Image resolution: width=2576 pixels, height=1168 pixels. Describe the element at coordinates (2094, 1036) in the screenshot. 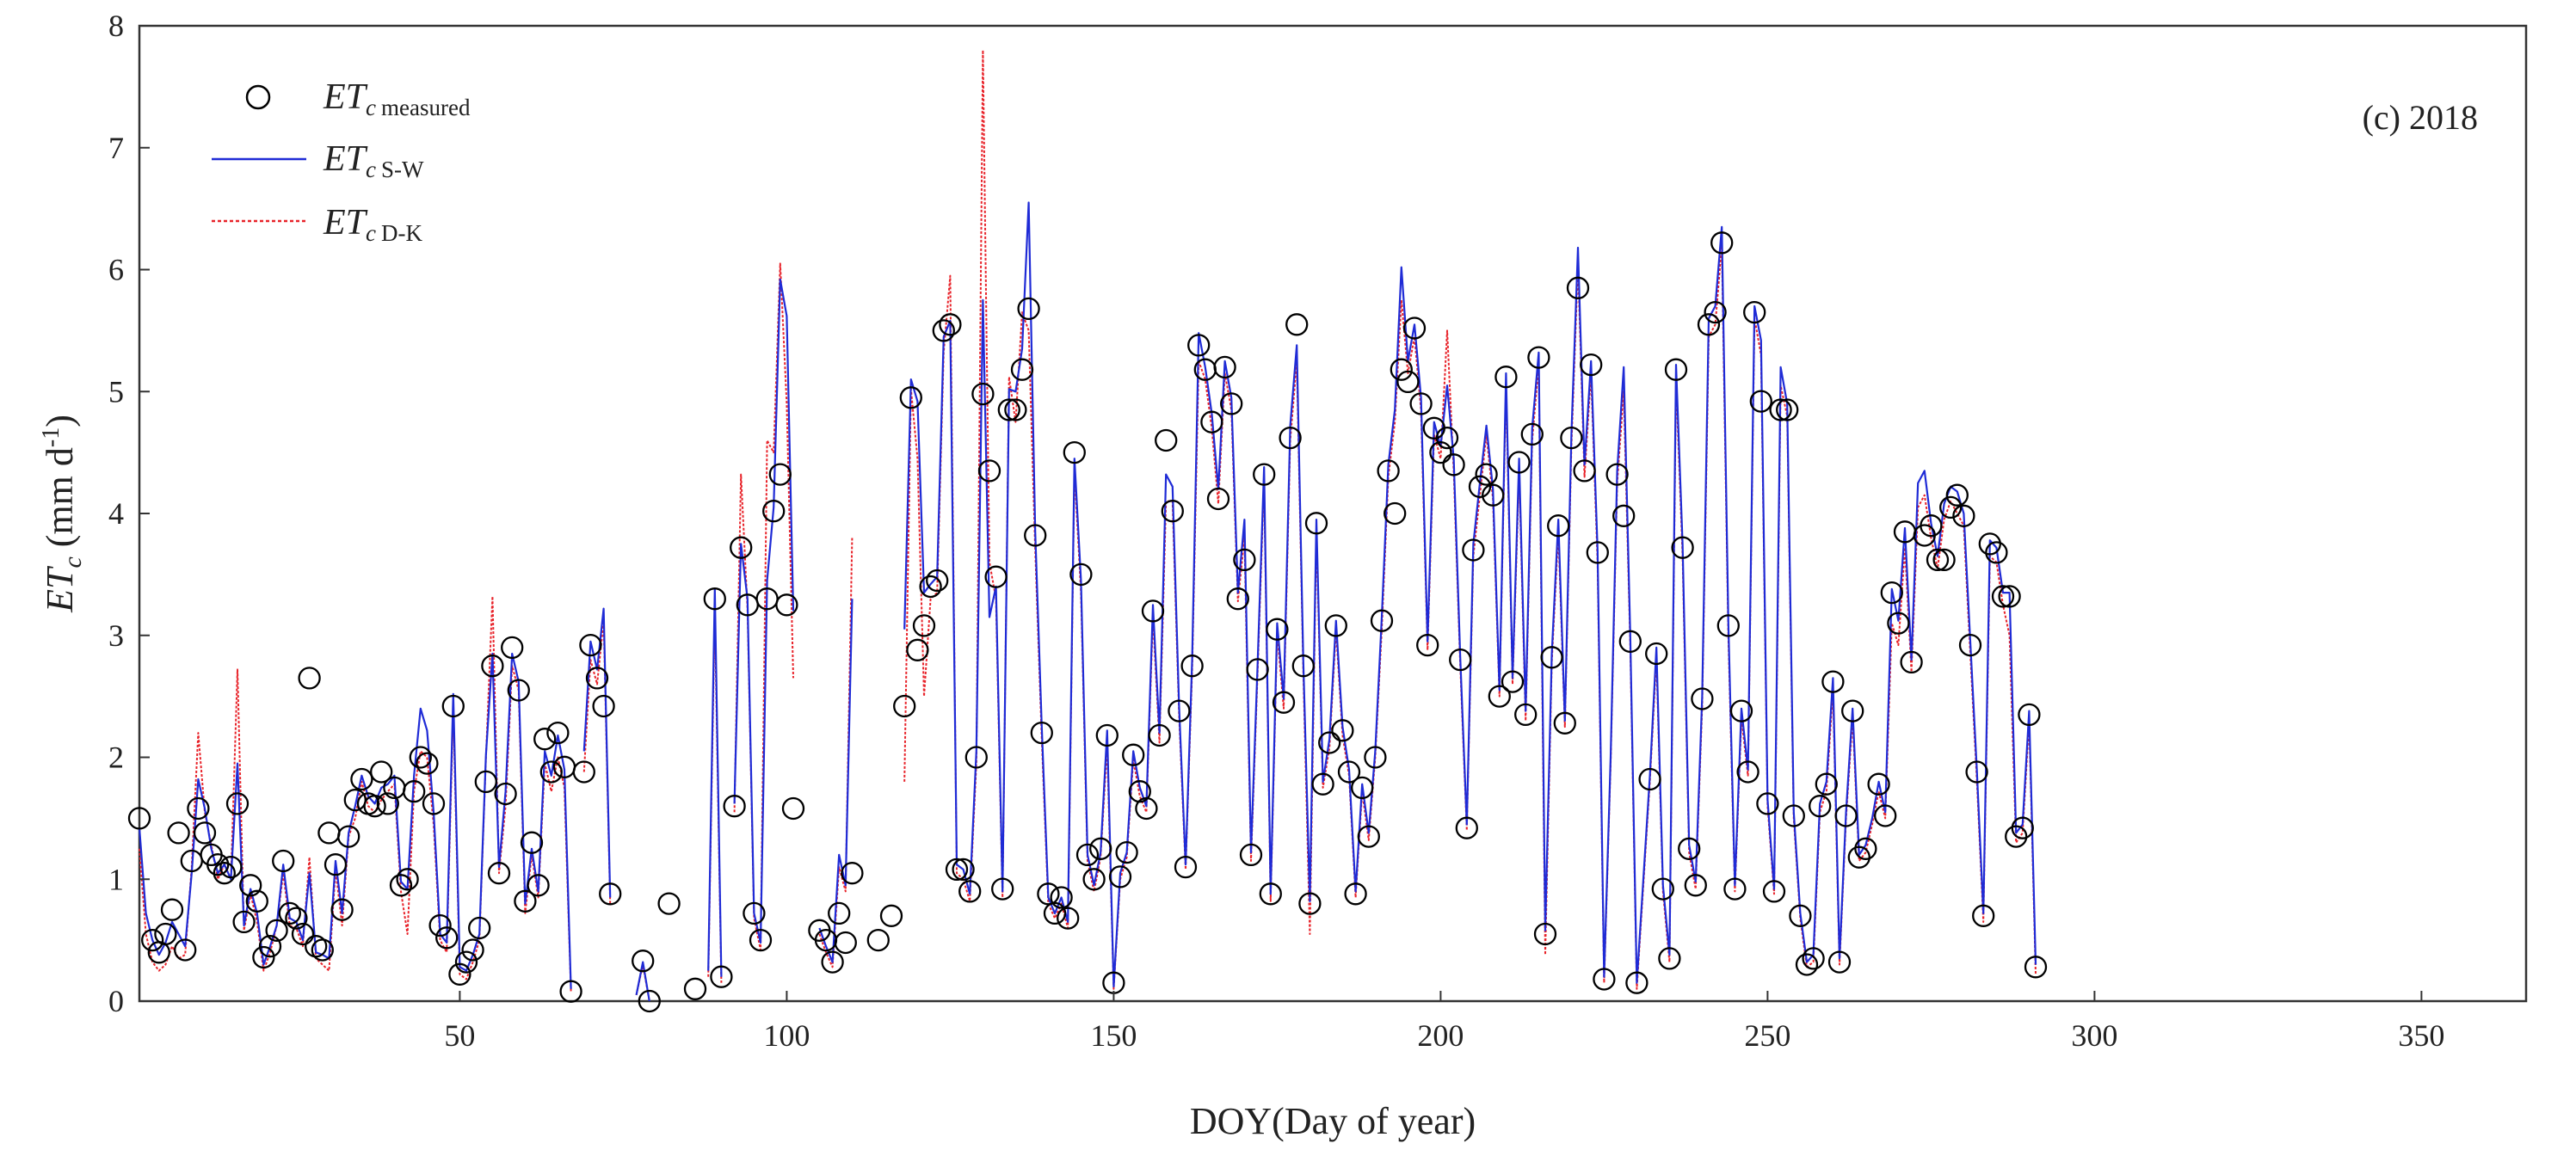

I see `x-tick-label: 300` at that location.